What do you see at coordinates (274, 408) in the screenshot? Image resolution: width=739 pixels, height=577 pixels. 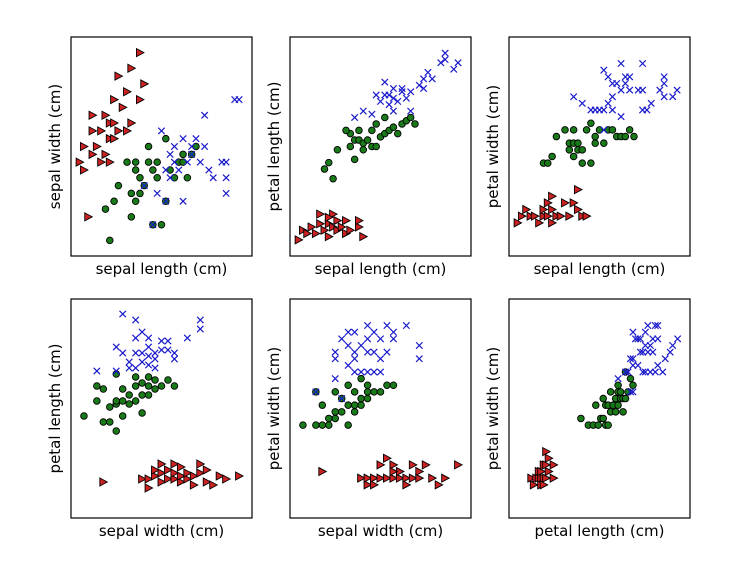 I see `y-axis-label: petal width (cm)` at bounding box center [274, 408].